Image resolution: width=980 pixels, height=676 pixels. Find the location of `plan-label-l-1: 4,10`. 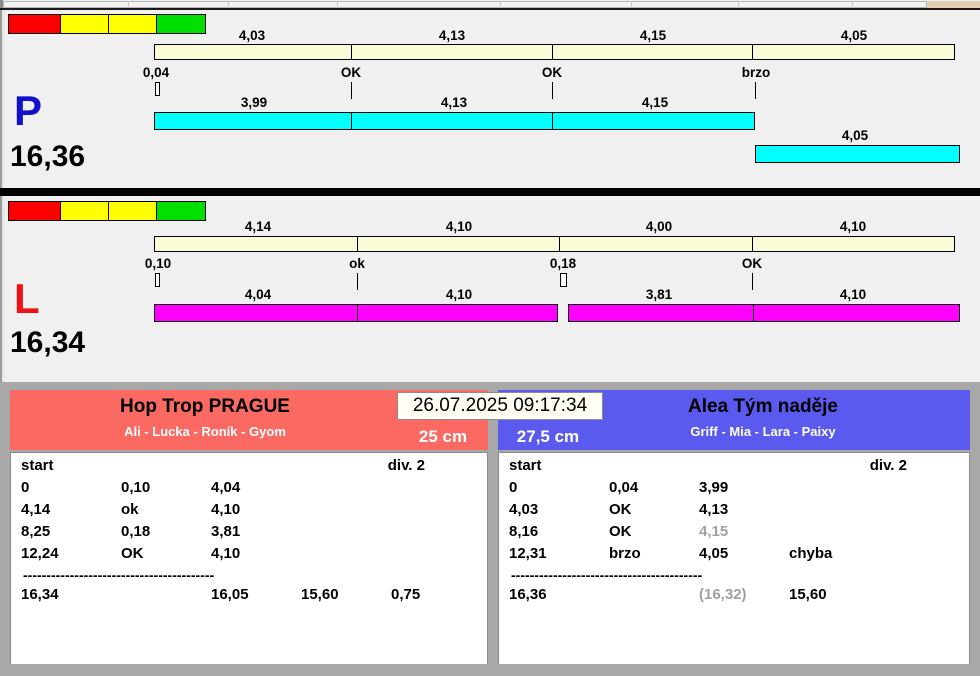

plan-label-l-1: 4,10 is located at coordinates (459, 226).